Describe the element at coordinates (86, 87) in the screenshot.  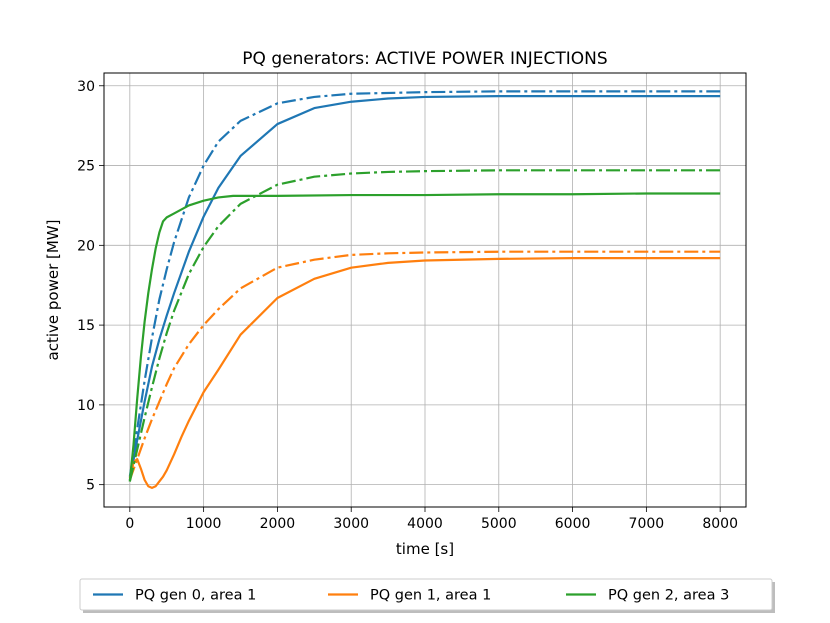
I see `y-tick-label: 30` at that location.